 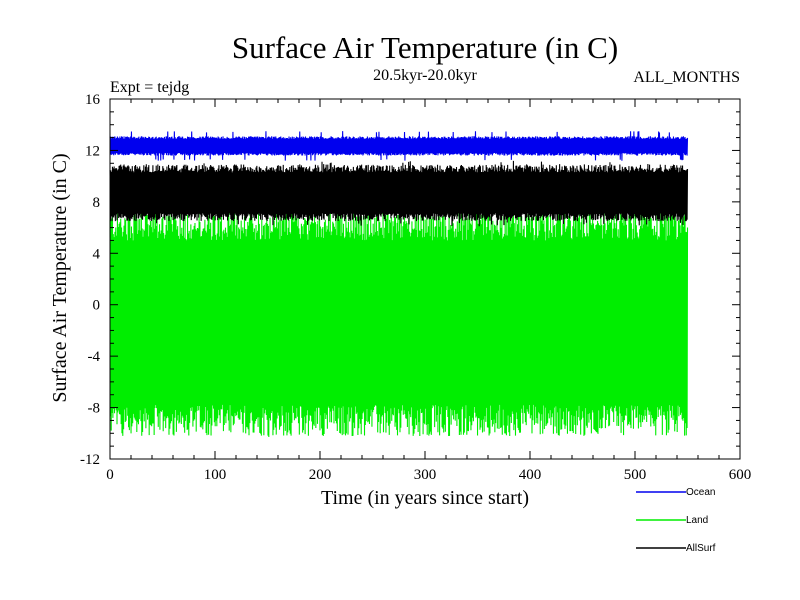 What do you see at coordinates (530, 475) in the screenshot?
I see `x-tick-label: 400` at bounding box center [530, 475].